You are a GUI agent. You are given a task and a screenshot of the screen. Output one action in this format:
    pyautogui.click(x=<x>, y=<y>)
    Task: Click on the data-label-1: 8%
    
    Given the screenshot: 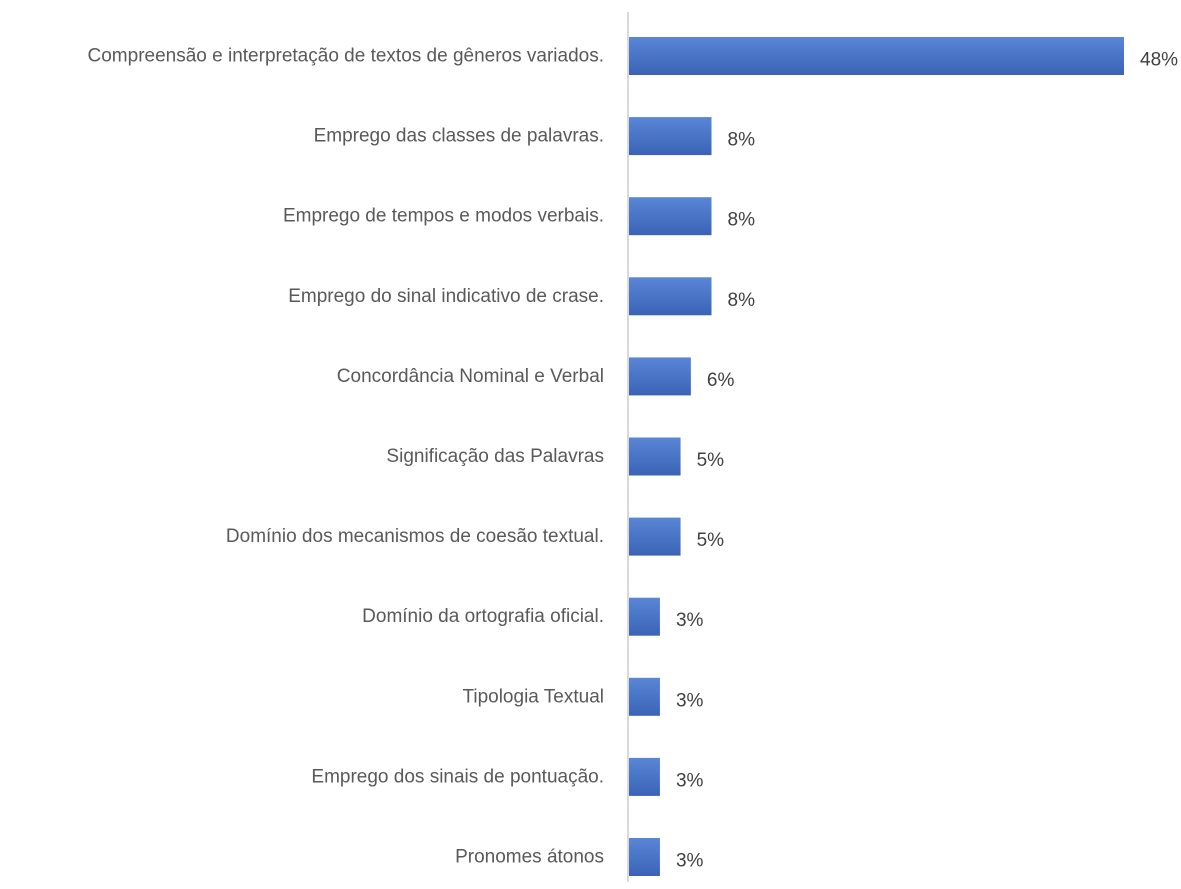 What is the action you would take?
    pyautogui.click(x=742, y=140)
    